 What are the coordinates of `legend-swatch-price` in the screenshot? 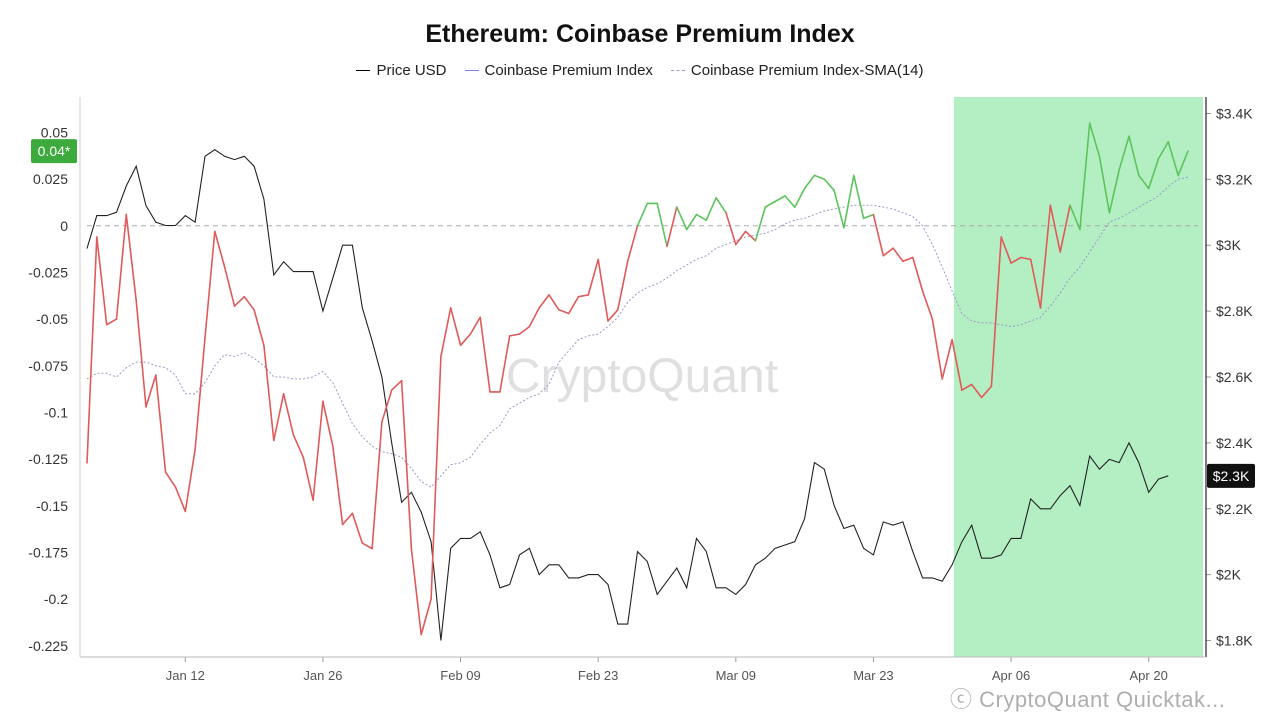 It's located at (363, 70).